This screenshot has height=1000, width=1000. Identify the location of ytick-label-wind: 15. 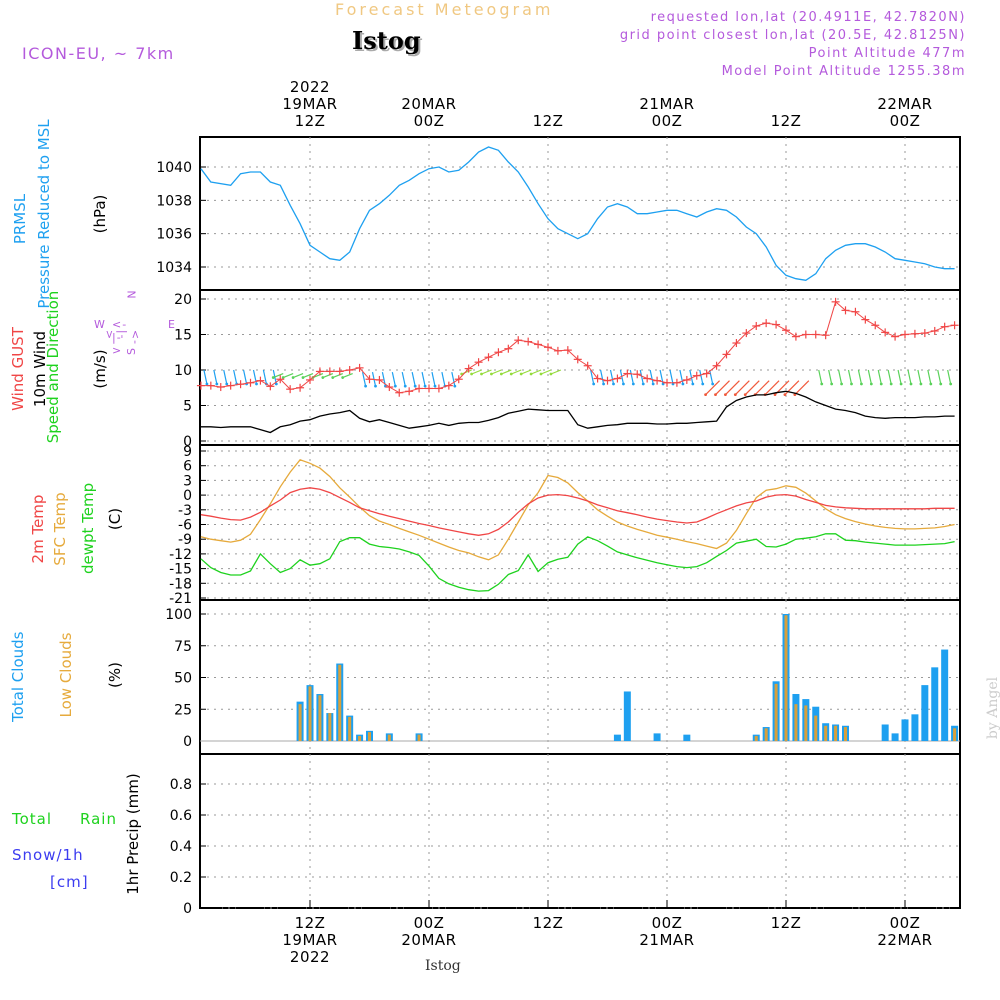
(183, 336).